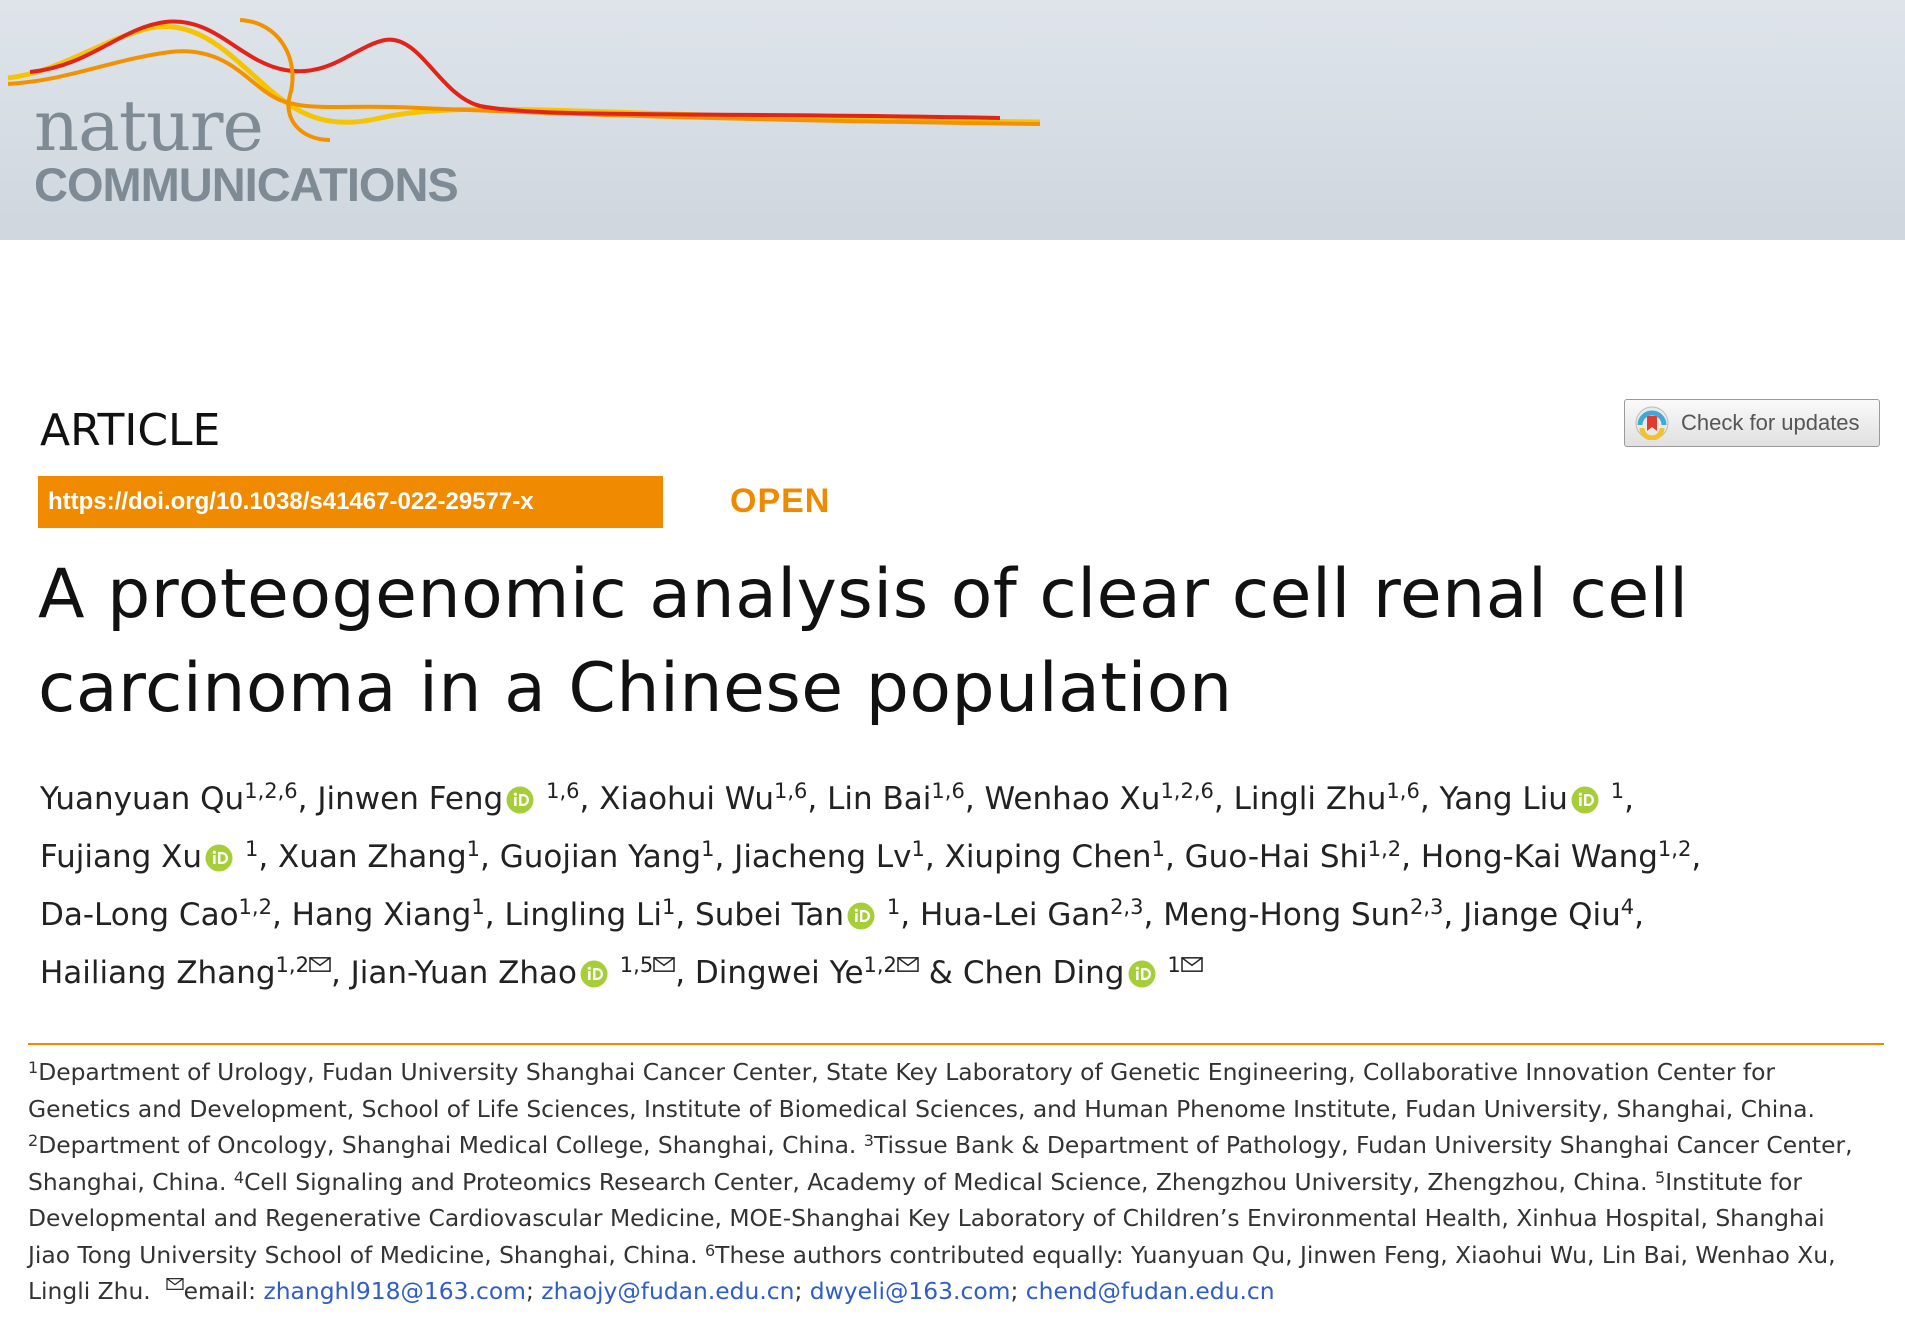 This screenshot has height=1329, width=1905. Describe the element at coordinates (130, 430) in the screenshot. I see `article-type: ARTICLE` at that location.